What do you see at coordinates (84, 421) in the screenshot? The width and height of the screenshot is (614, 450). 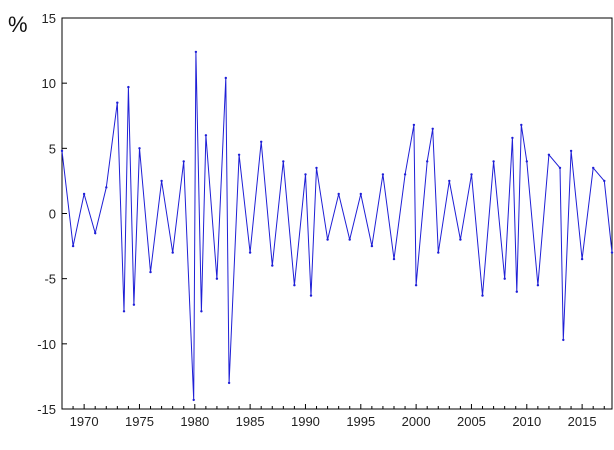 I see `x-tick-label: 1970` at bounding box center [84, 421].